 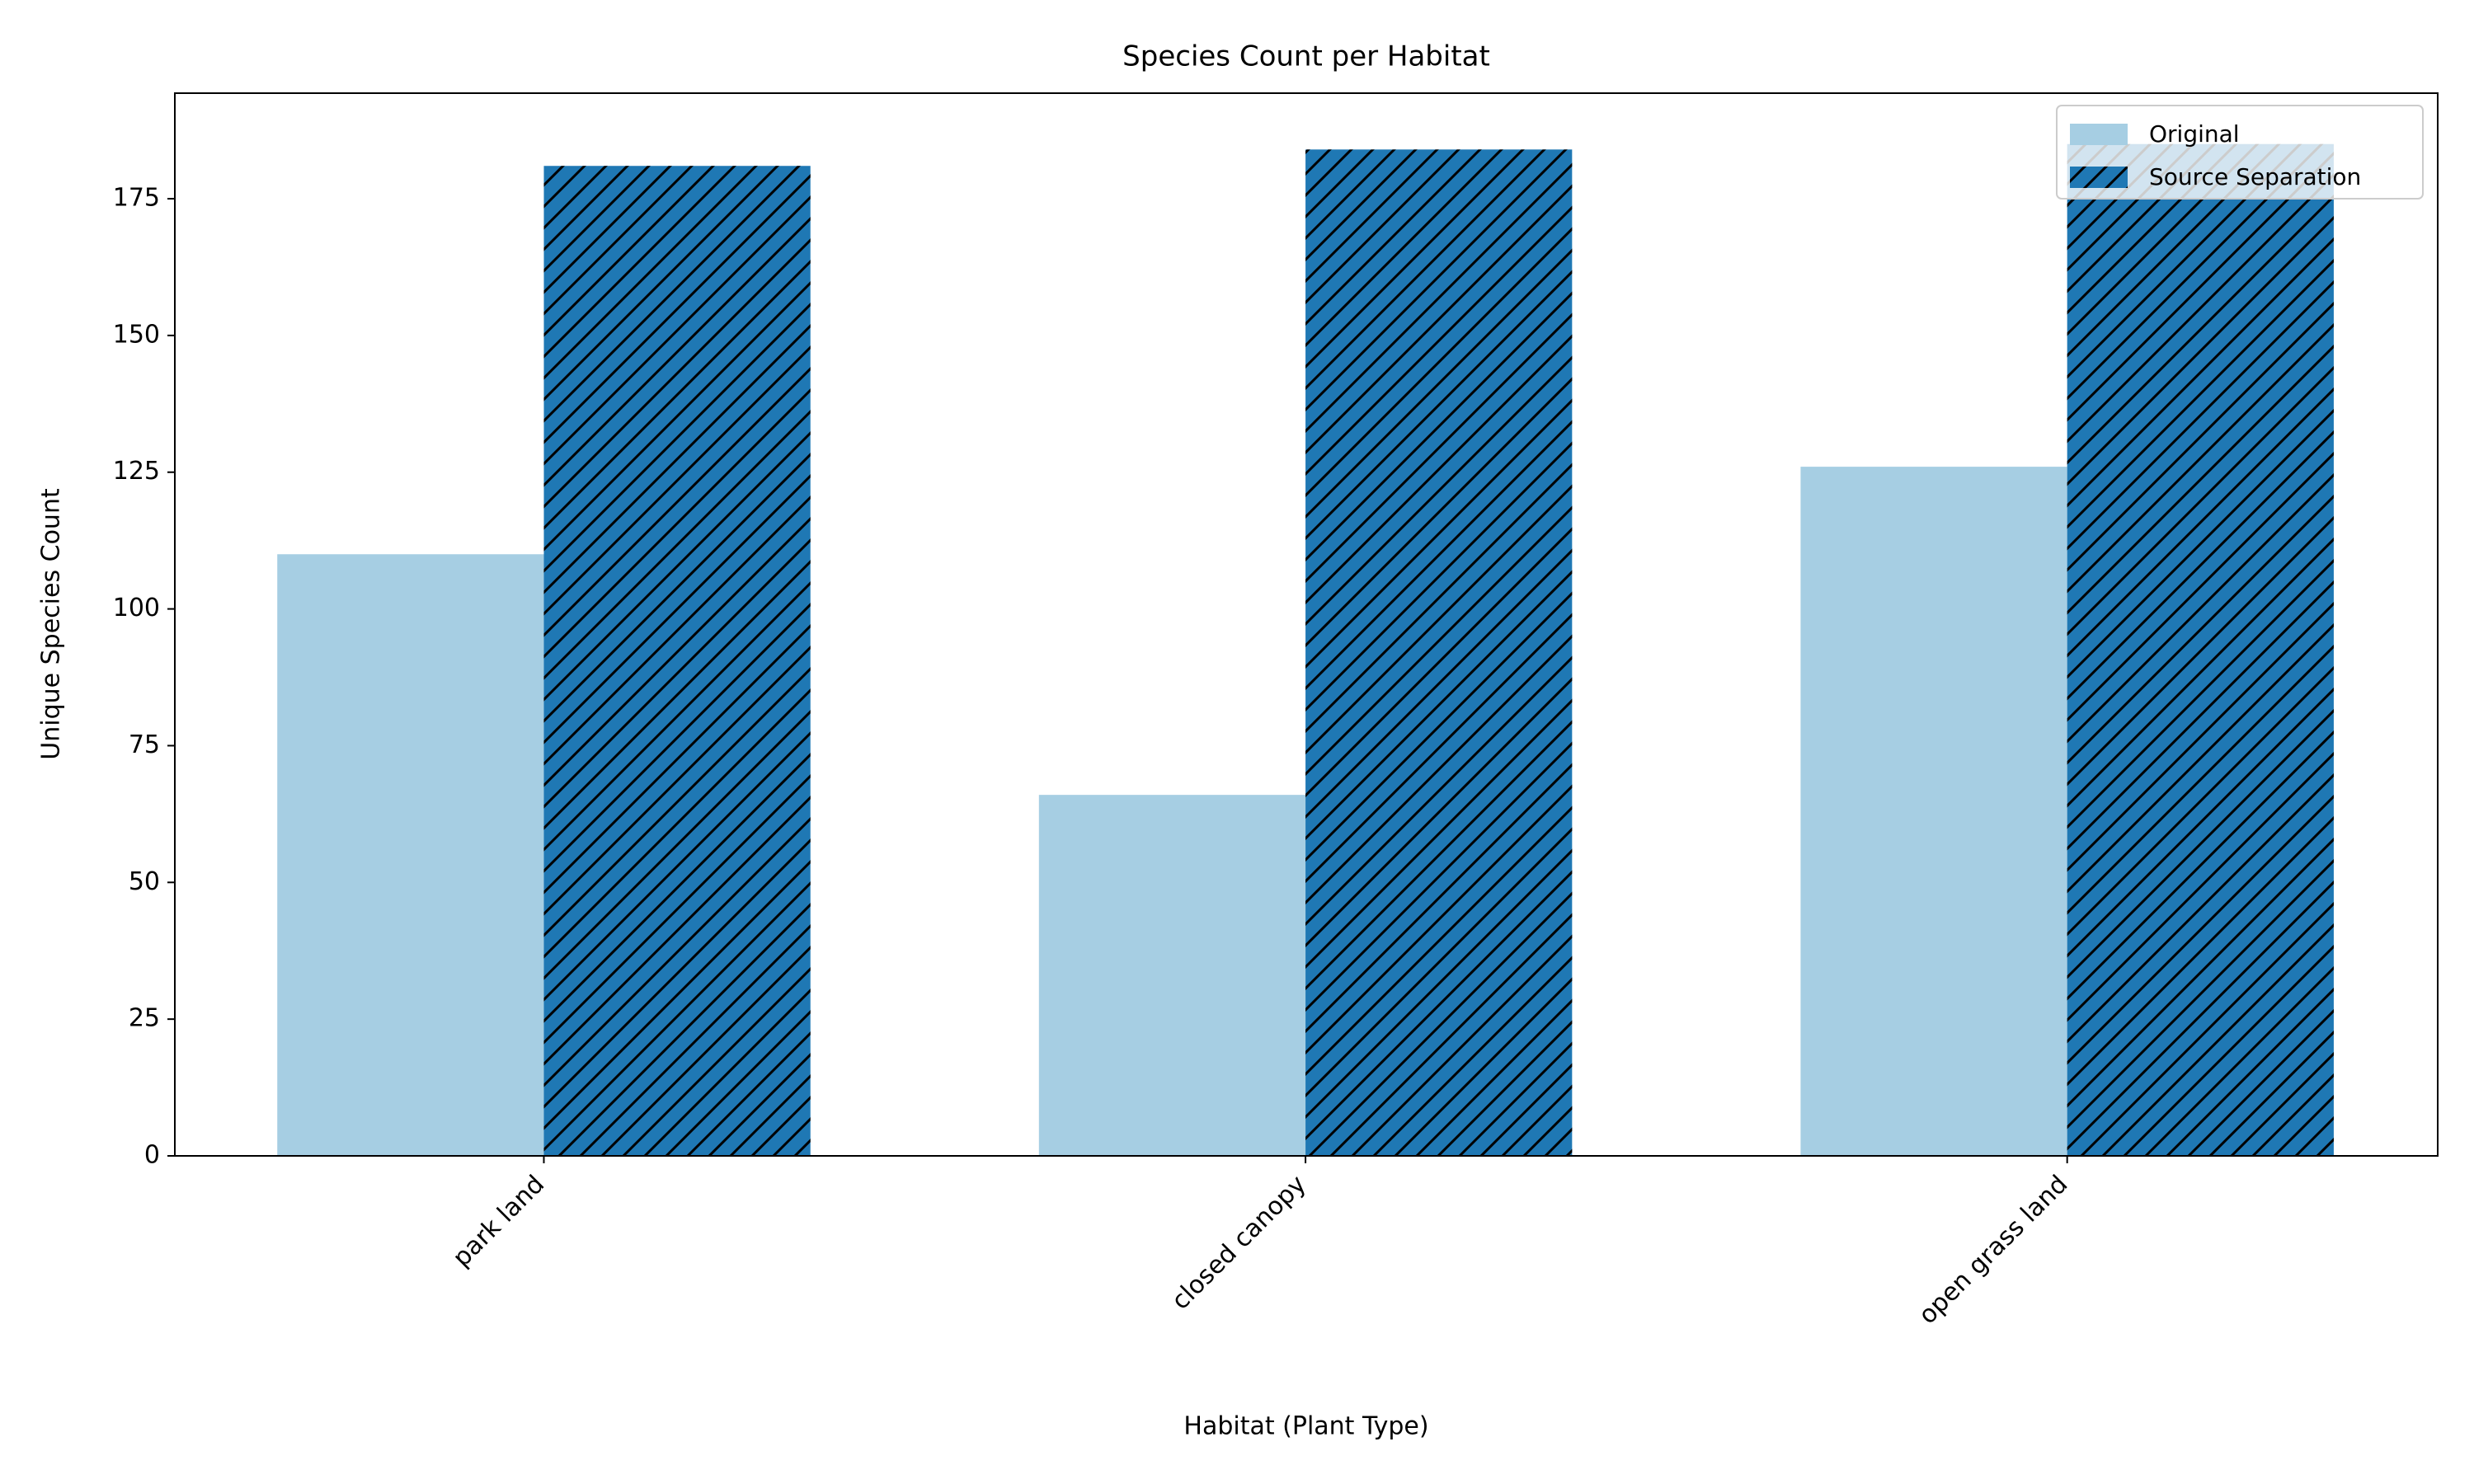 I want to click on y-tick-label: 100, so click(x=136, y=608).